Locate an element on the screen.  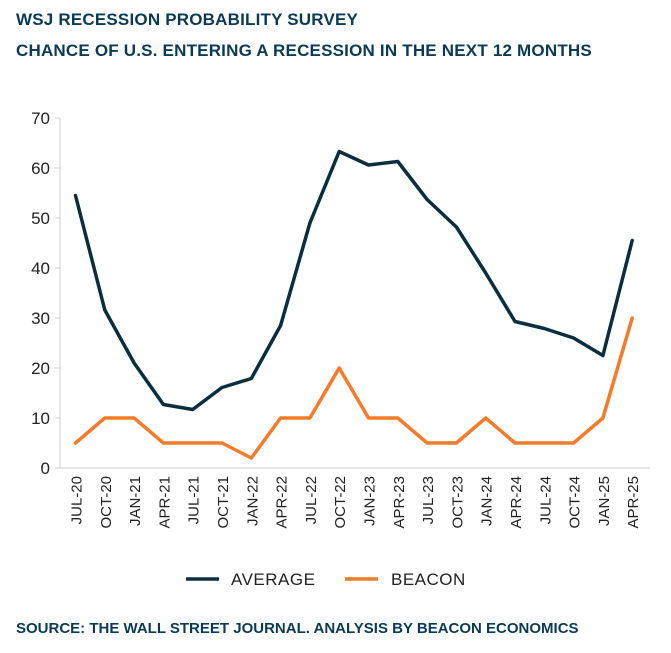
x-tick-label: APR-25 is located at coordinates (633, 502).